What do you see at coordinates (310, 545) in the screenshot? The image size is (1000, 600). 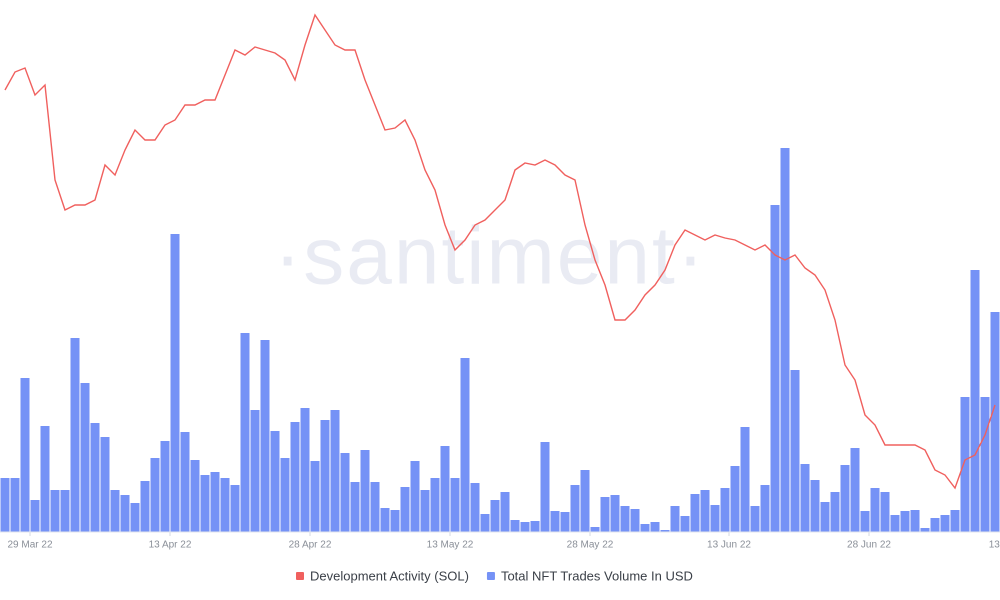 I see `x-tick-label: 28 Apr 22` at bounding box center [310, 545].